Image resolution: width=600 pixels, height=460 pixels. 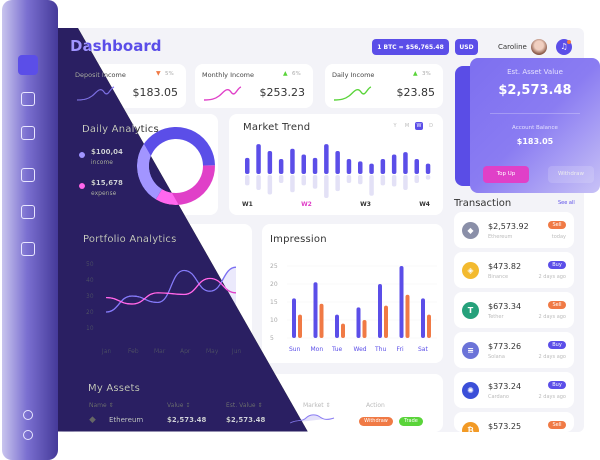 What do you see at coordinates (306, 204) in the screenshot?
I see `week-label: W2` at bounding box center [306, 204].